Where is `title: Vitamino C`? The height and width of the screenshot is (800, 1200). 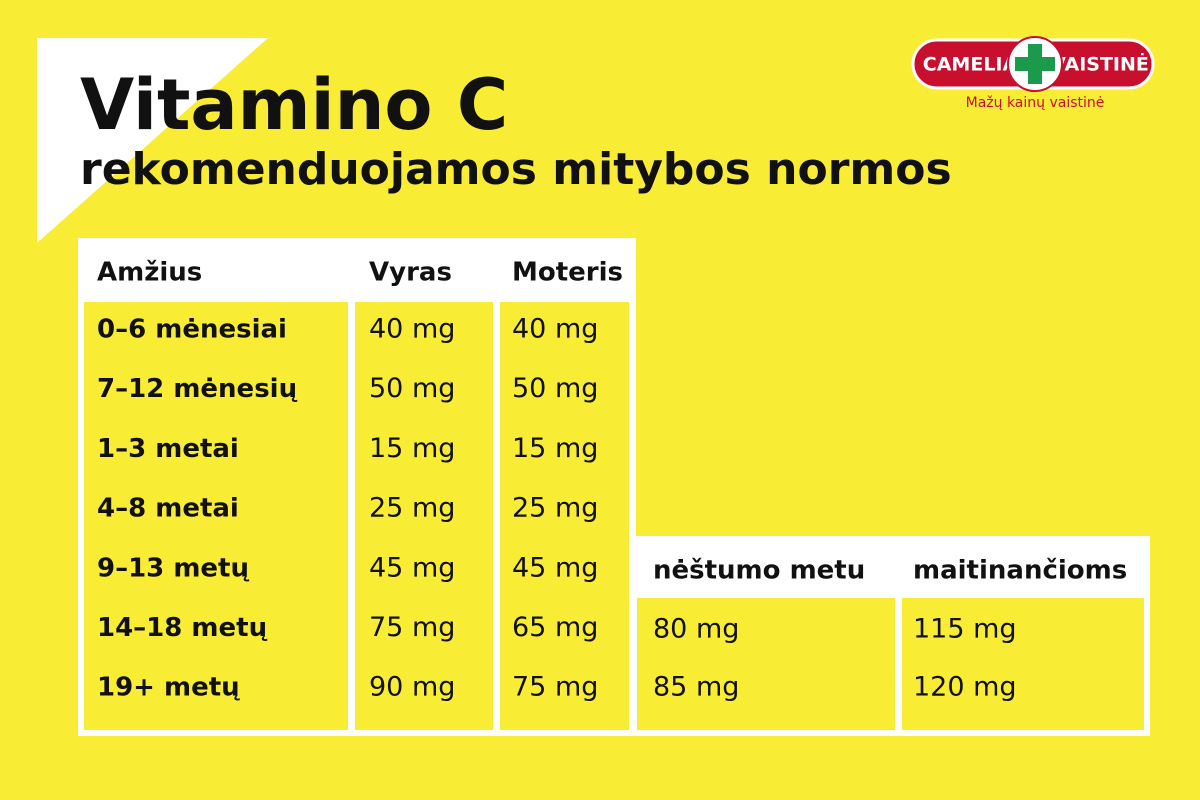
title: Vitamino C is located at coordinates (294, 105).